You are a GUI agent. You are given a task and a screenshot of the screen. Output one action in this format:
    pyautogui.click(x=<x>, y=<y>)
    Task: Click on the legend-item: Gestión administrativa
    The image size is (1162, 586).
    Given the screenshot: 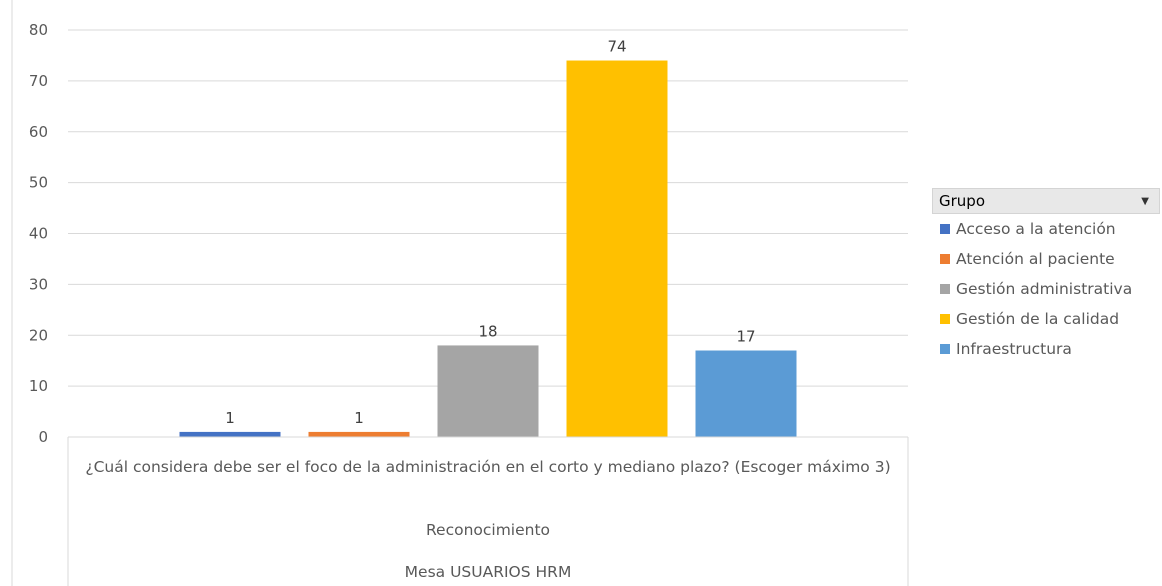 What is the action you would take?
    pyautogui.click(x=1046, y=289)
    